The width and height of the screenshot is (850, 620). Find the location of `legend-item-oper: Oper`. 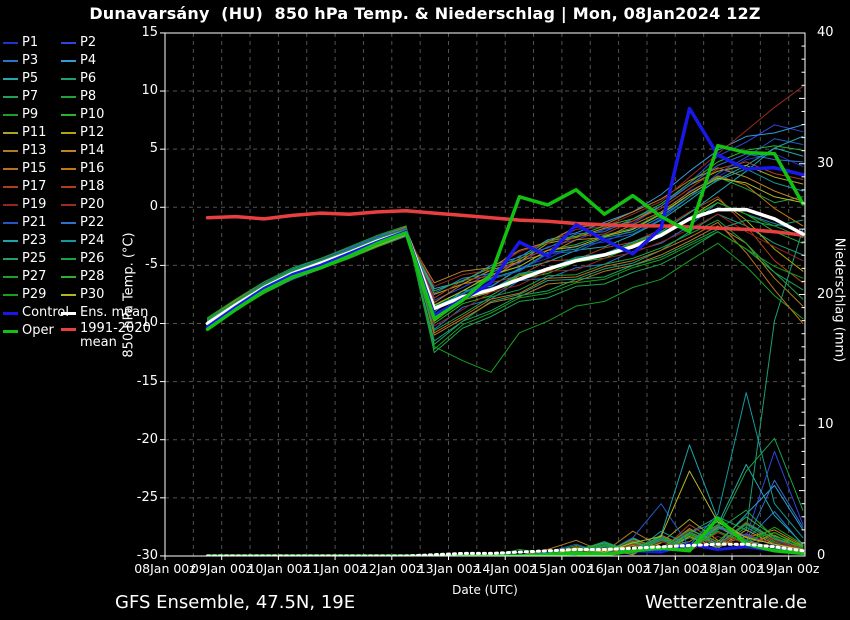

legend-item-oper: Oper is located at coordinates (32, 331).